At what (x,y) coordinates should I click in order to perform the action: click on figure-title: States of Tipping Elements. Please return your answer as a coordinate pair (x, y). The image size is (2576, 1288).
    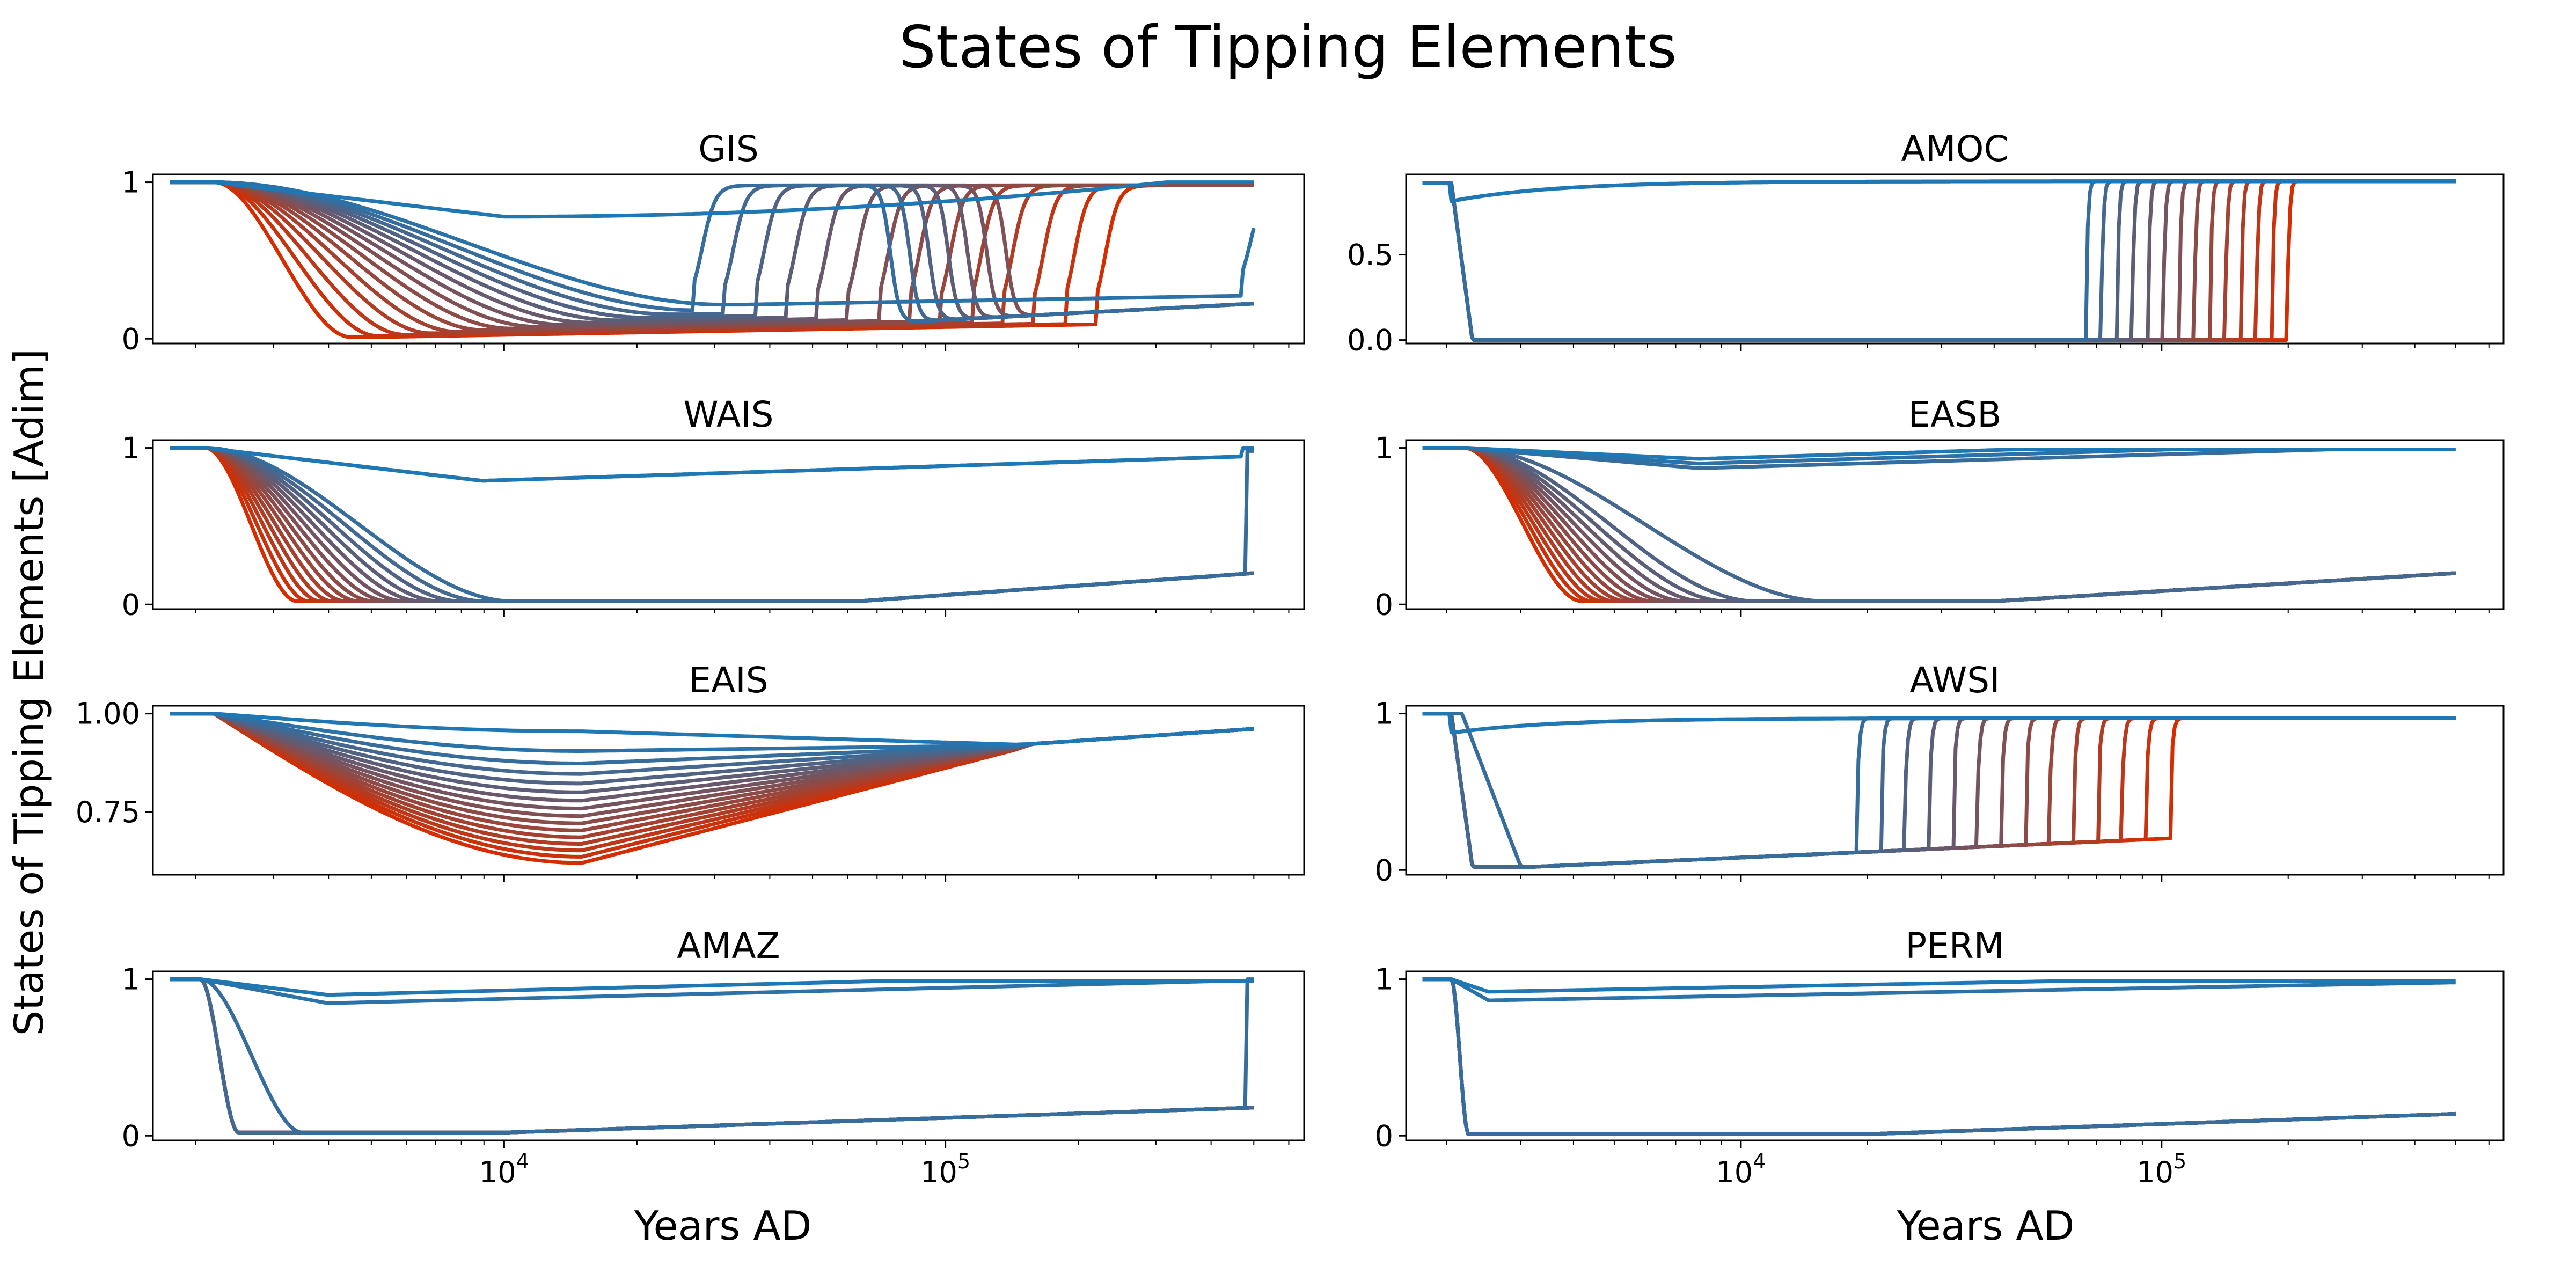
    Looking at the image, I should click on (1288, 47).